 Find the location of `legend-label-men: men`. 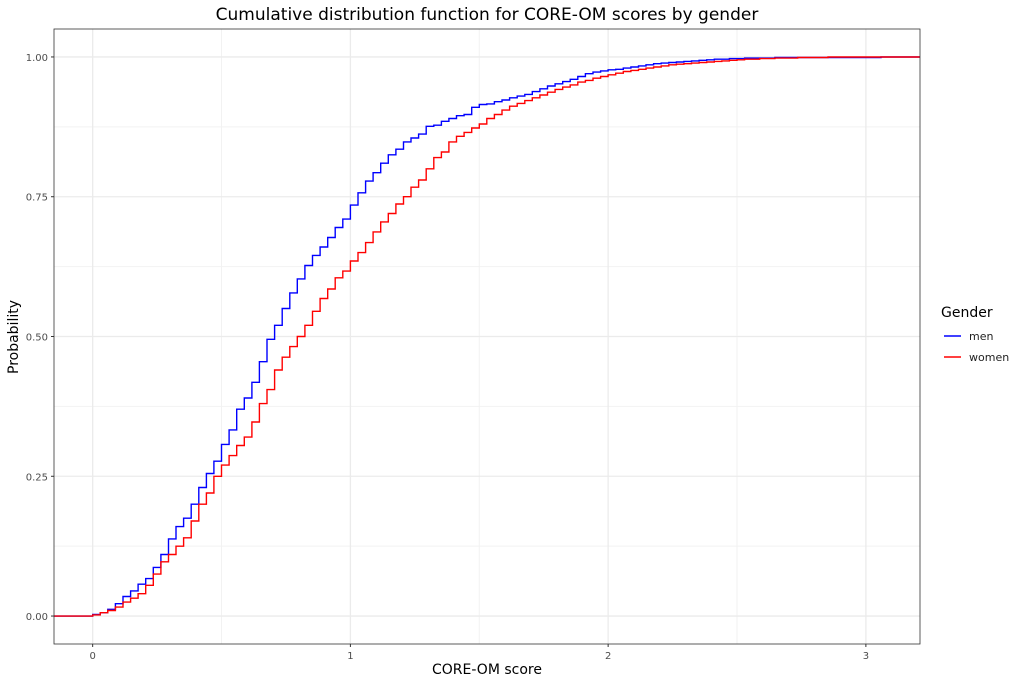

legend-label-men: men is located at coordinates (981, 336).